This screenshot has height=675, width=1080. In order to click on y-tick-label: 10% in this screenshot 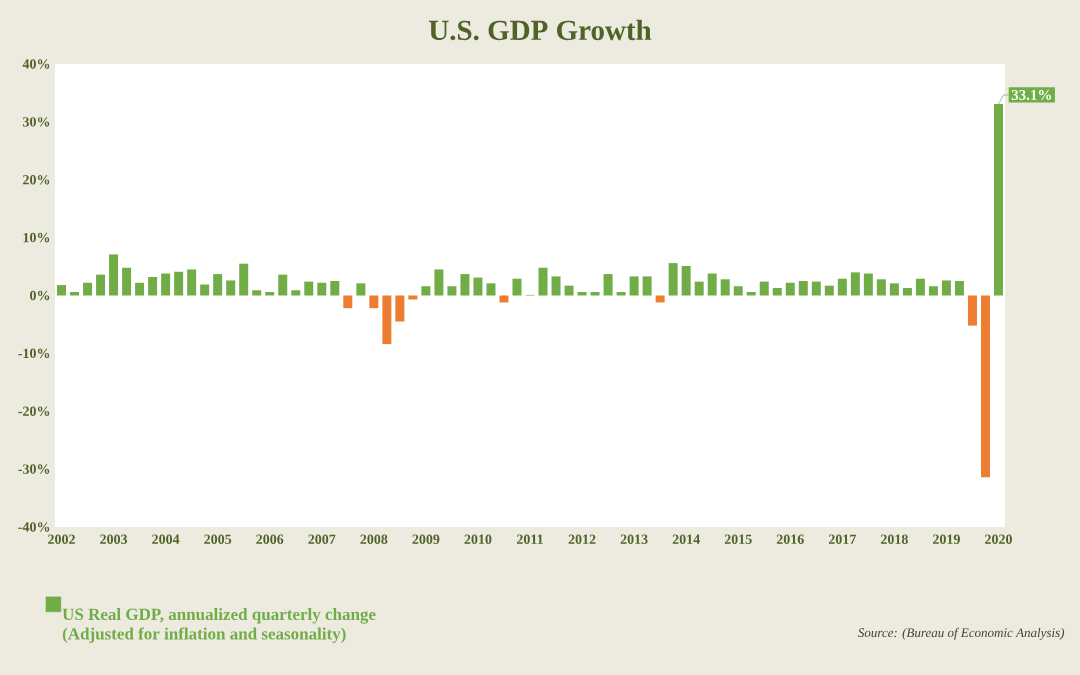, I will do `click(36, 237)`.